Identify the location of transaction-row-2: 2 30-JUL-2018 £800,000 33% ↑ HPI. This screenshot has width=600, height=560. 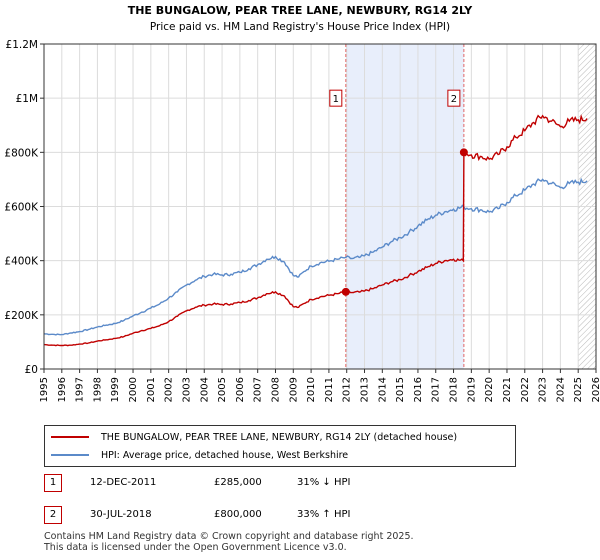
(304, 516).